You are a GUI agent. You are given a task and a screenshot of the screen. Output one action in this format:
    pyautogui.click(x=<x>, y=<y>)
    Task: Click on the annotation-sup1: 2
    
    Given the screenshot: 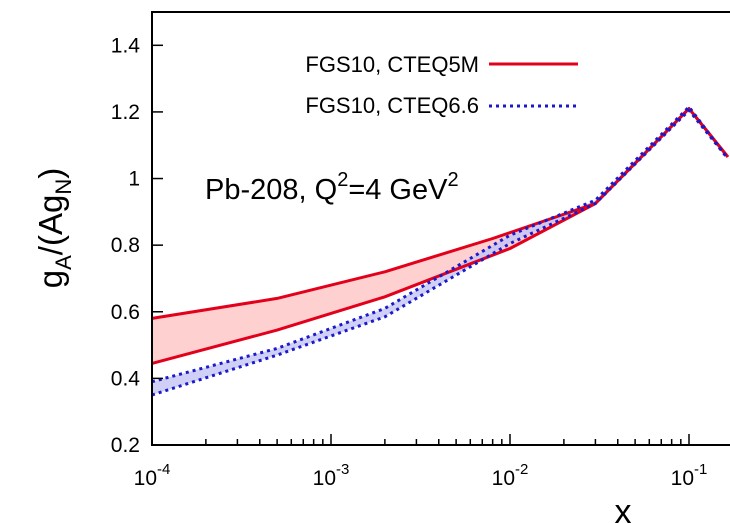 What is the action you would take?
    pyautogui.click(x=342, y=180)
    